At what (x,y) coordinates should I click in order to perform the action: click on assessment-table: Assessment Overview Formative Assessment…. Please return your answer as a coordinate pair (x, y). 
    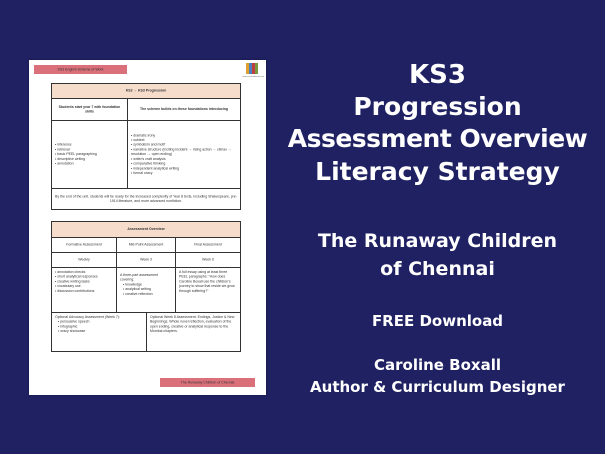
    Looking at the image, I should click on (146, 286).